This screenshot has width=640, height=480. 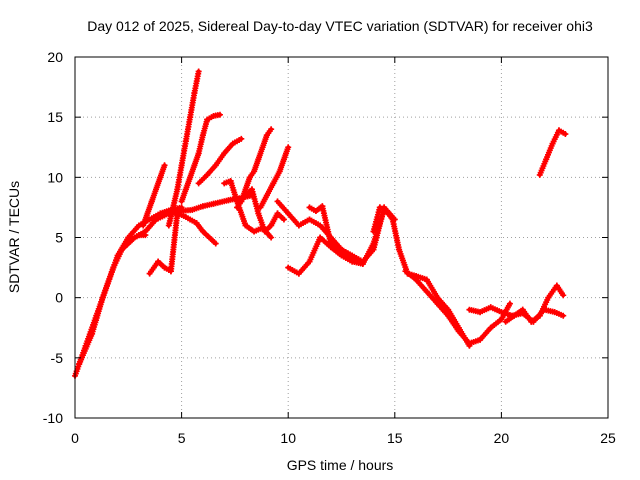 I want to click on x-tick-label: 25, so click(x=608, y=438).